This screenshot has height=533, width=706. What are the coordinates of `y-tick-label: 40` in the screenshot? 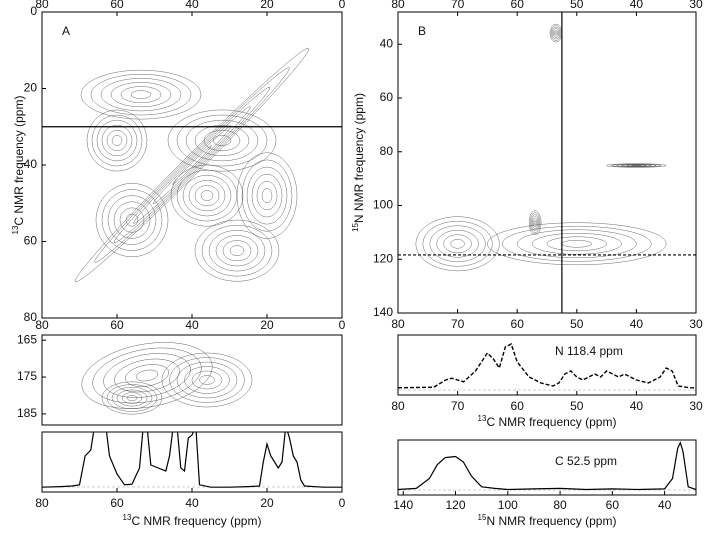 It's located at (31, 164).